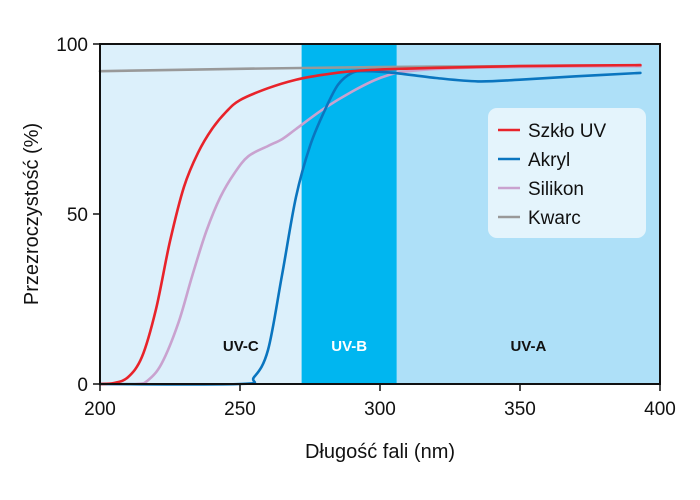 This screenshot has height=500, width=700. I want to click on legend-label: Silikon, so click(556, 189).